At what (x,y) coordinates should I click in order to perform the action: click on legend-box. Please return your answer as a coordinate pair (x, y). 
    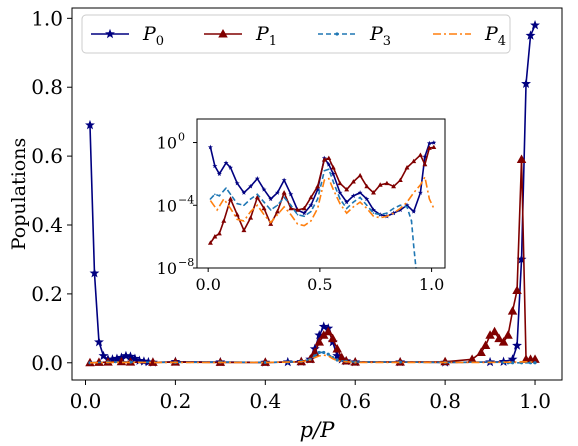
    Looking at the image, I should click on (296, 34).